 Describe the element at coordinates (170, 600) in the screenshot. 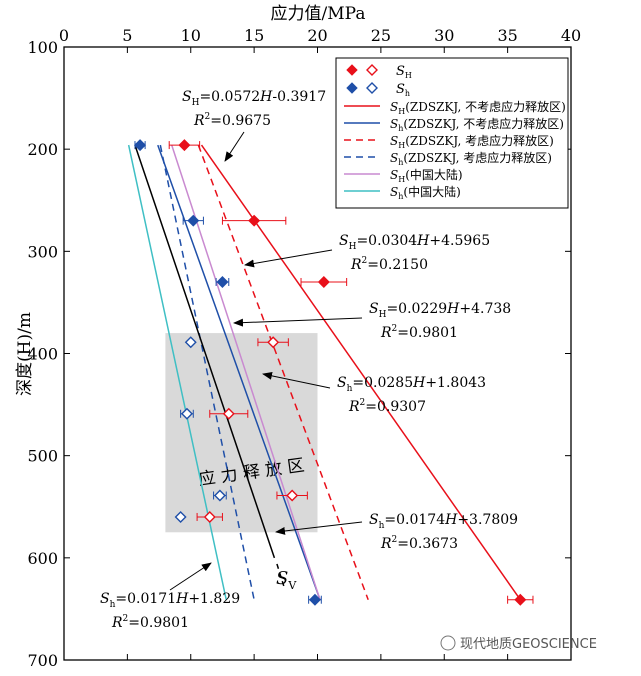

I see `regression-equation: Sh=0.0171H+1.829` at that location.